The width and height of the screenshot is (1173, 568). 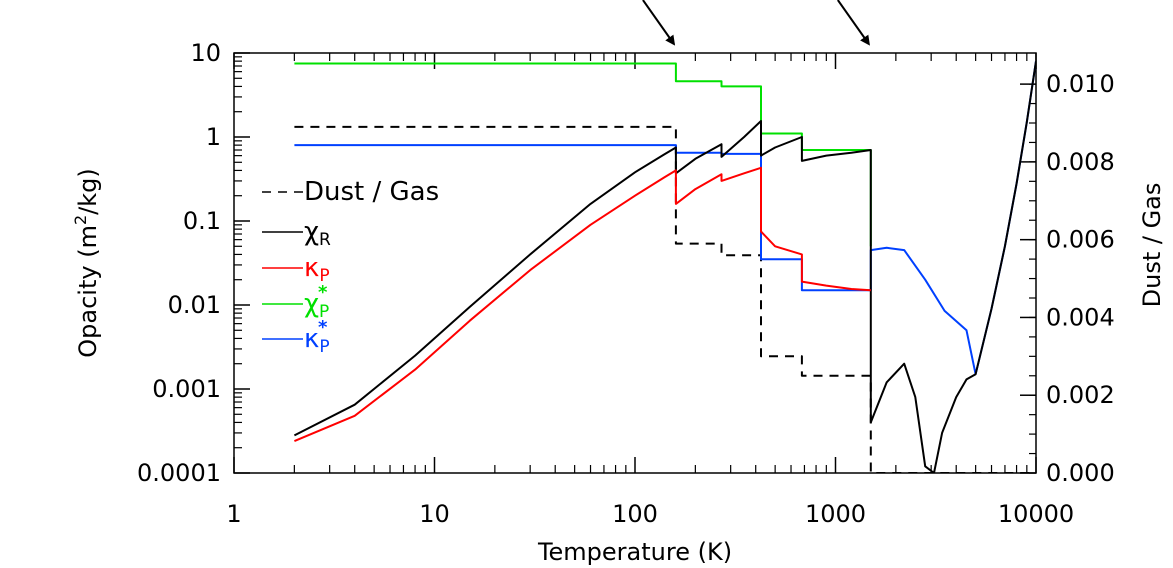 What do you see at coordinates (1080, 240) in the screenshot?
I see `y2-tick-label: 0.006` at bounding box center [1080, 240].